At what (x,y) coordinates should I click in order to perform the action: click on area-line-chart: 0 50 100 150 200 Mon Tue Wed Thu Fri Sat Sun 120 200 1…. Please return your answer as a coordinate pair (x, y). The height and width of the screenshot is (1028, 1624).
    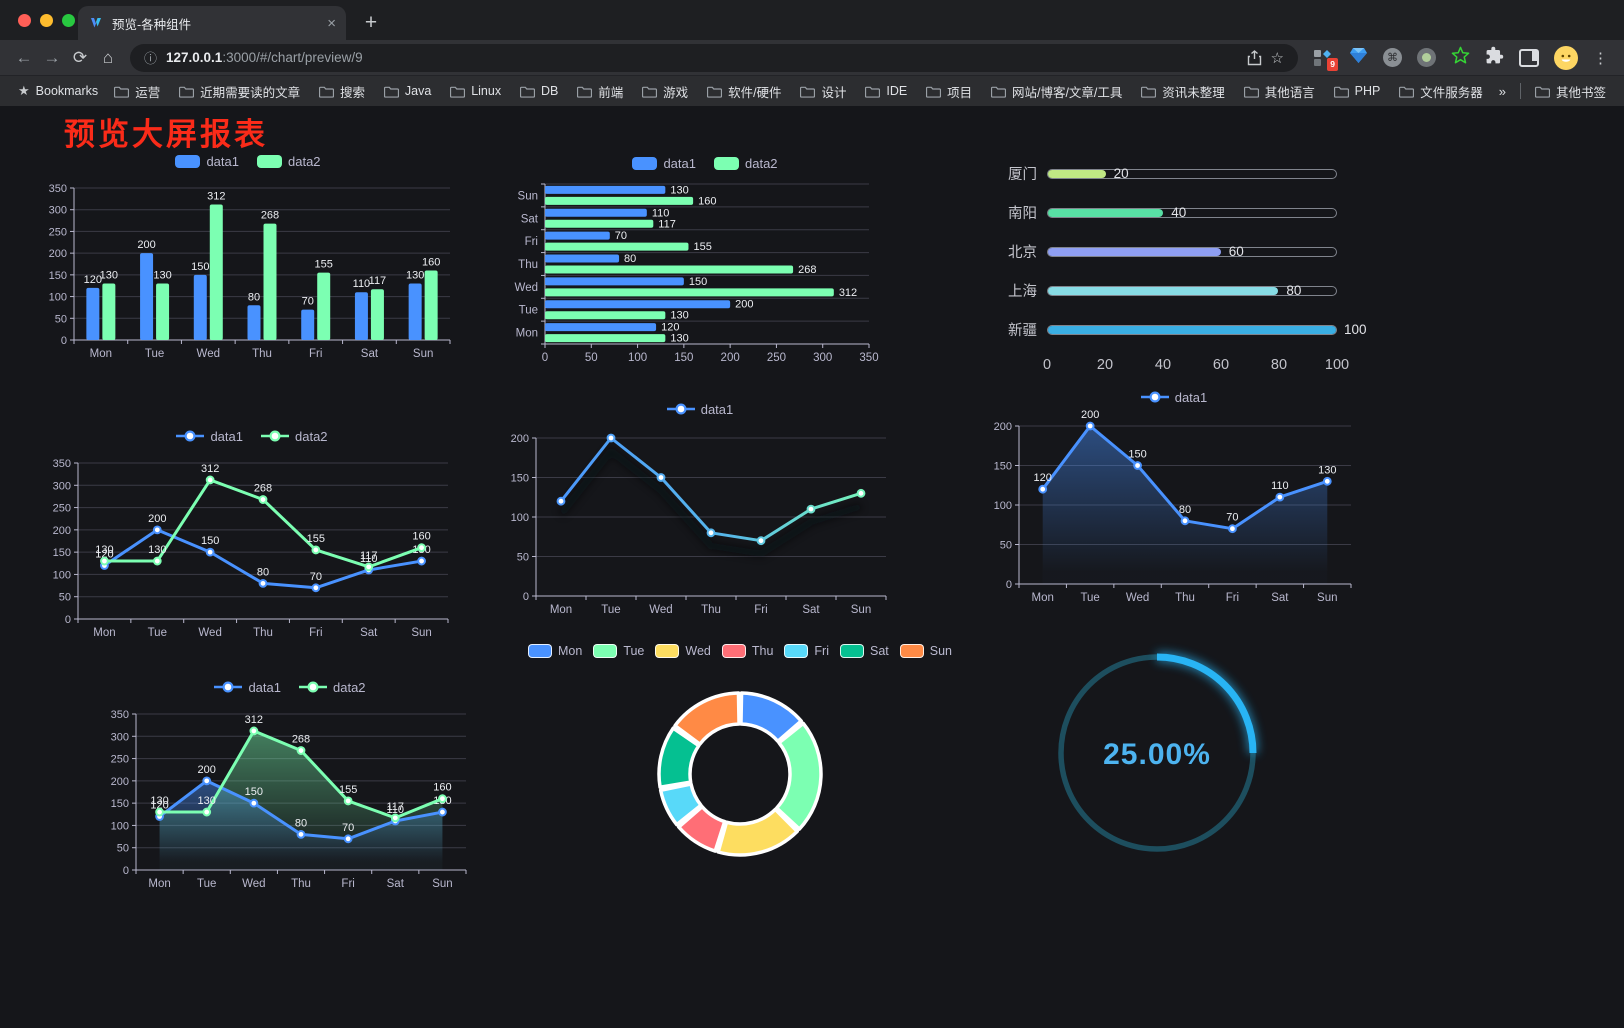
    Looking at the image, I should click on (1174, 510).